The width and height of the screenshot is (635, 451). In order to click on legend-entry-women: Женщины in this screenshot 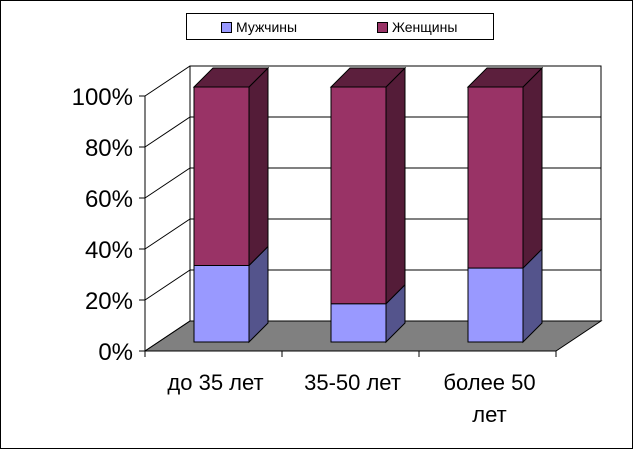, I will do `click(417, 27)`.